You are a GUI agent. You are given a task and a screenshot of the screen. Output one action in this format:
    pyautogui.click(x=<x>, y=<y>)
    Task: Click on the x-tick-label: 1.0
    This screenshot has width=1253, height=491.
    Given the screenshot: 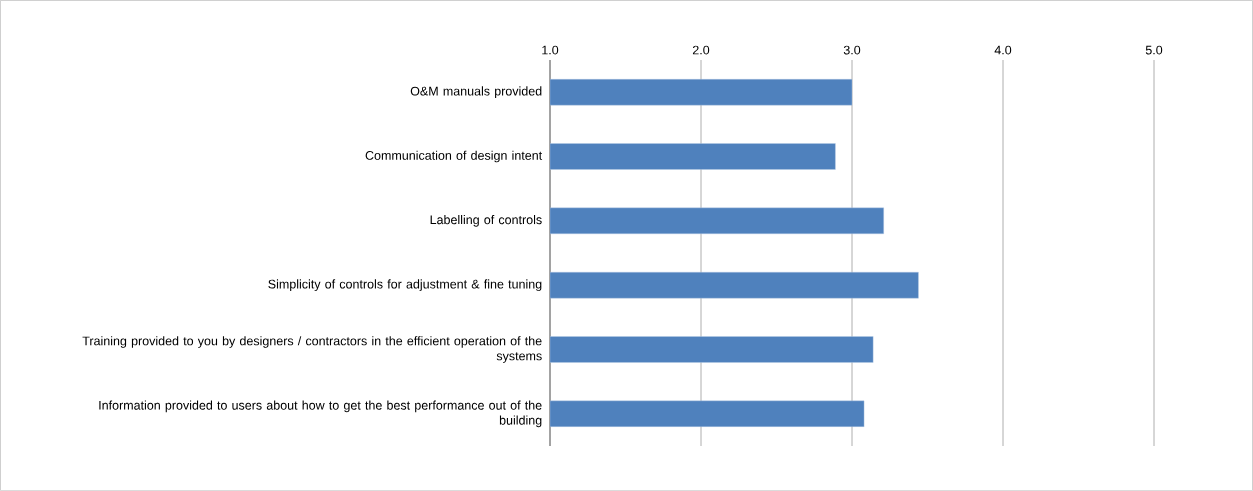 What is the action you would take?
    pyautogui.click(x=550, y=50)
    